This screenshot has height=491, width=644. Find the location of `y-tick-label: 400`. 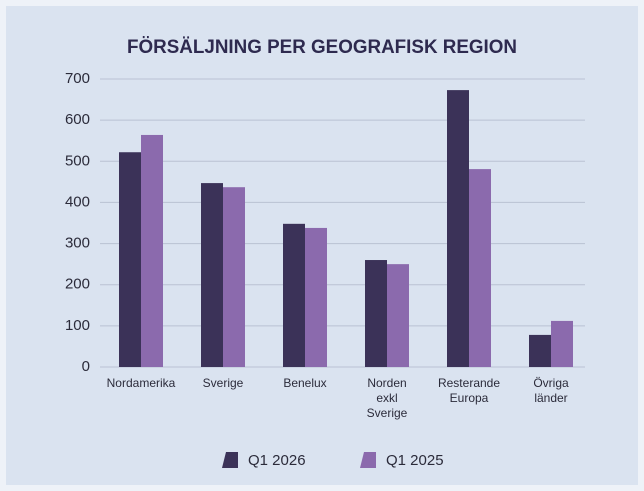

y-tick-label: 400 is located at coordinates (77, 201).